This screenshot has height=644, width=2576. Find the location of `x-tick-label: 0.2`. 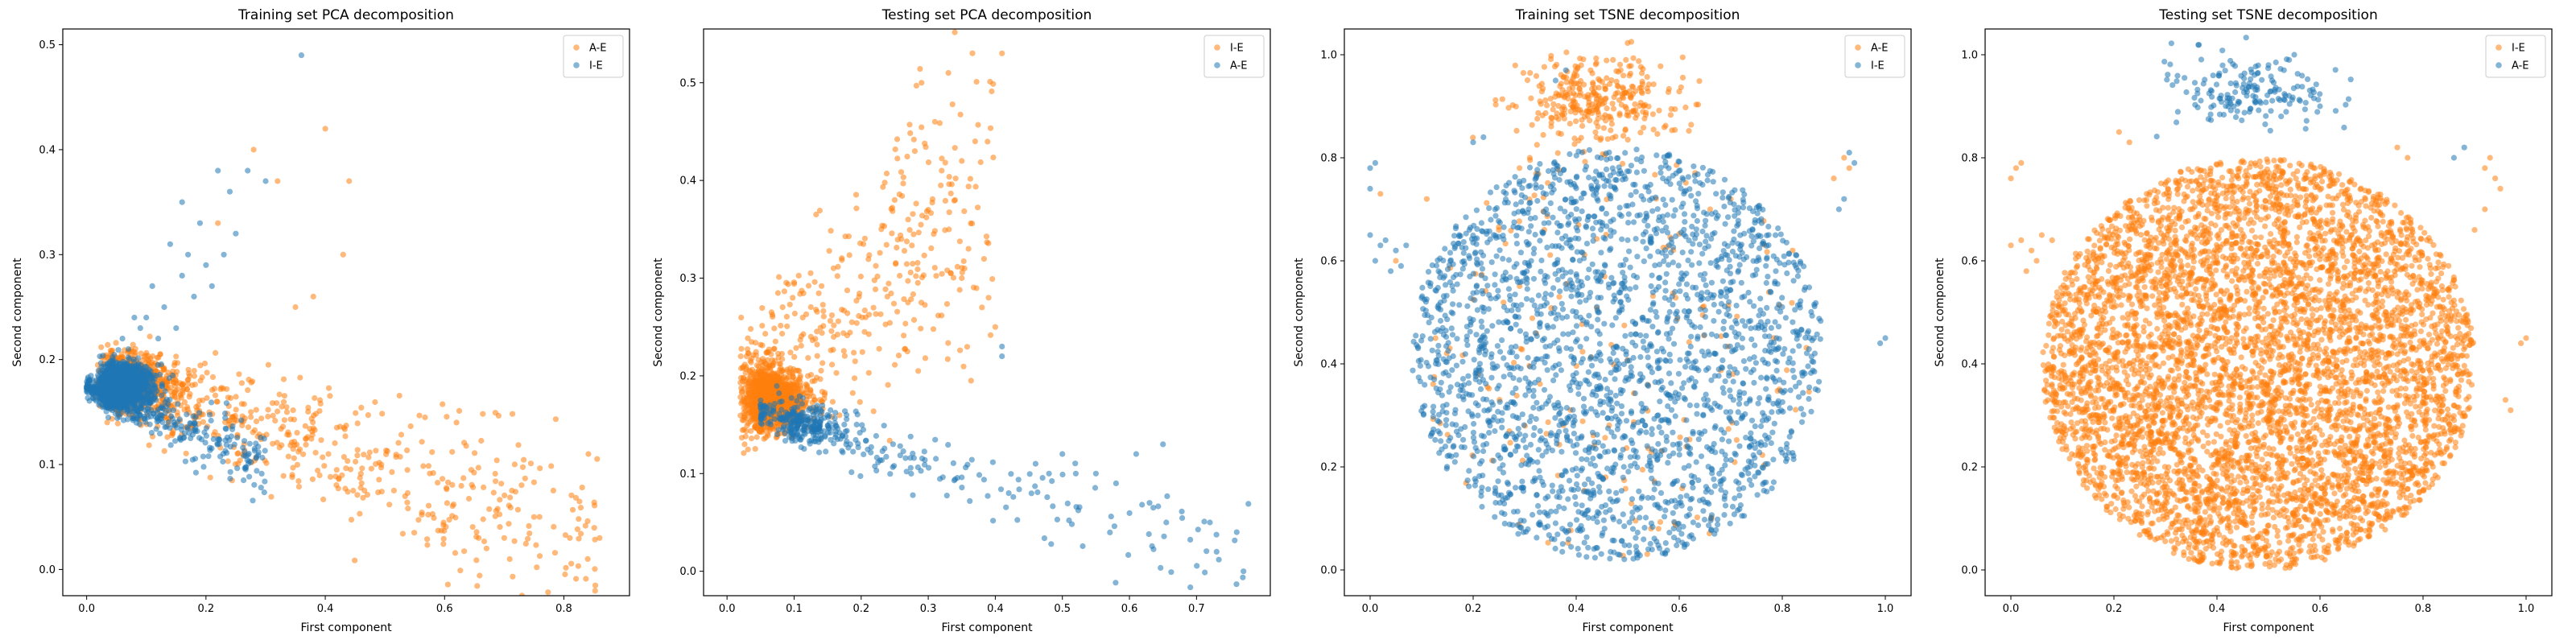

x-tick-label: 0.2 is located at coordinates (206, 609).